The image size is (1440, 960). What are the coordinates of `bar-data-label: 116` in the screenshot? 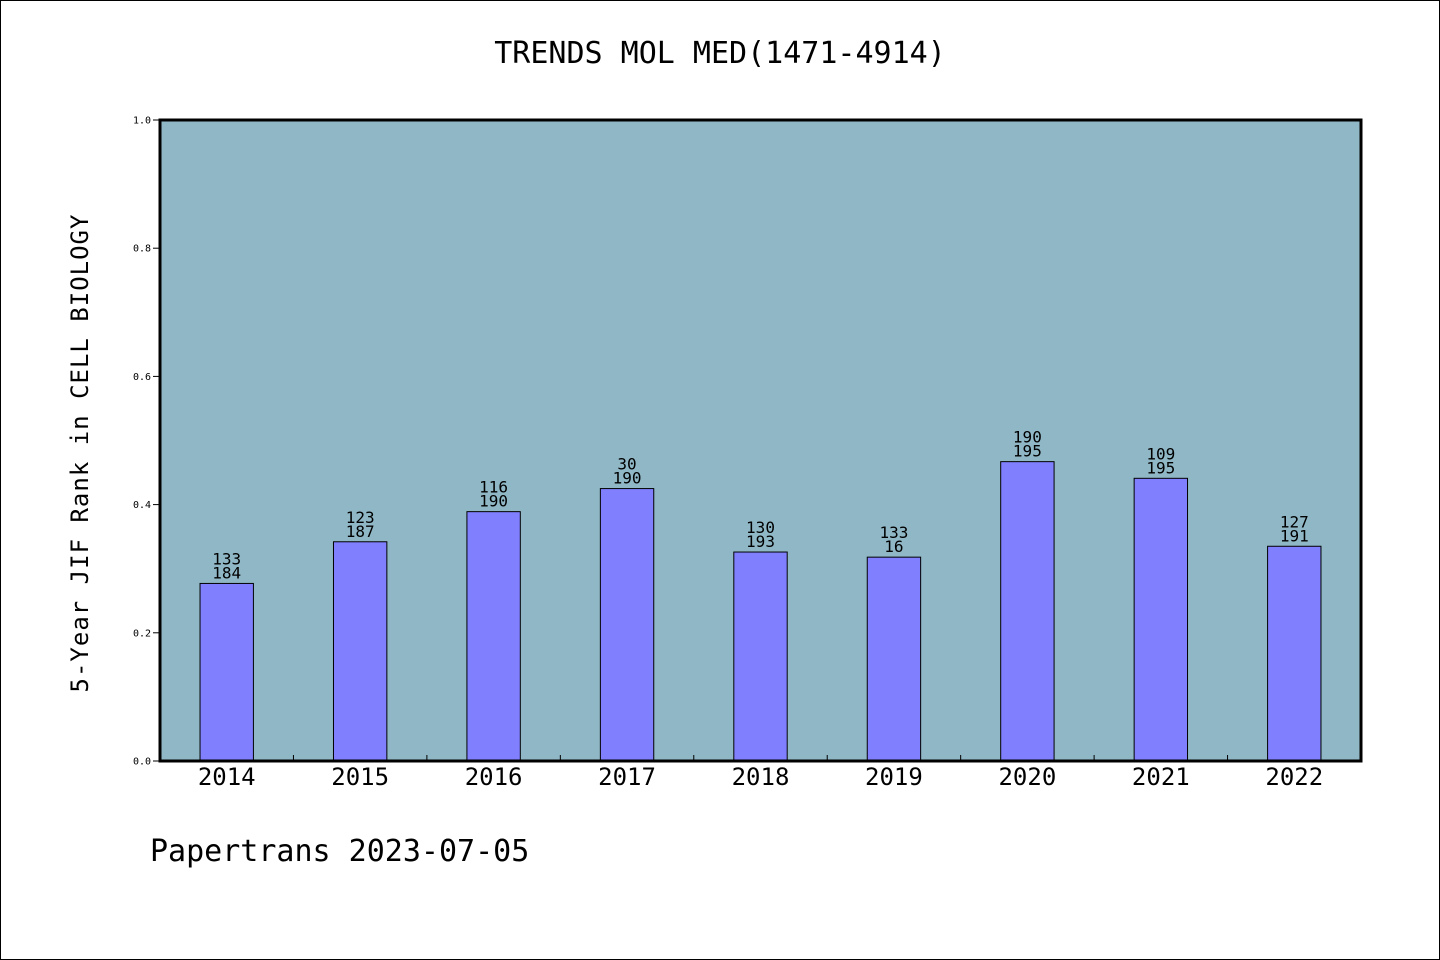 It's located at (493, 487).